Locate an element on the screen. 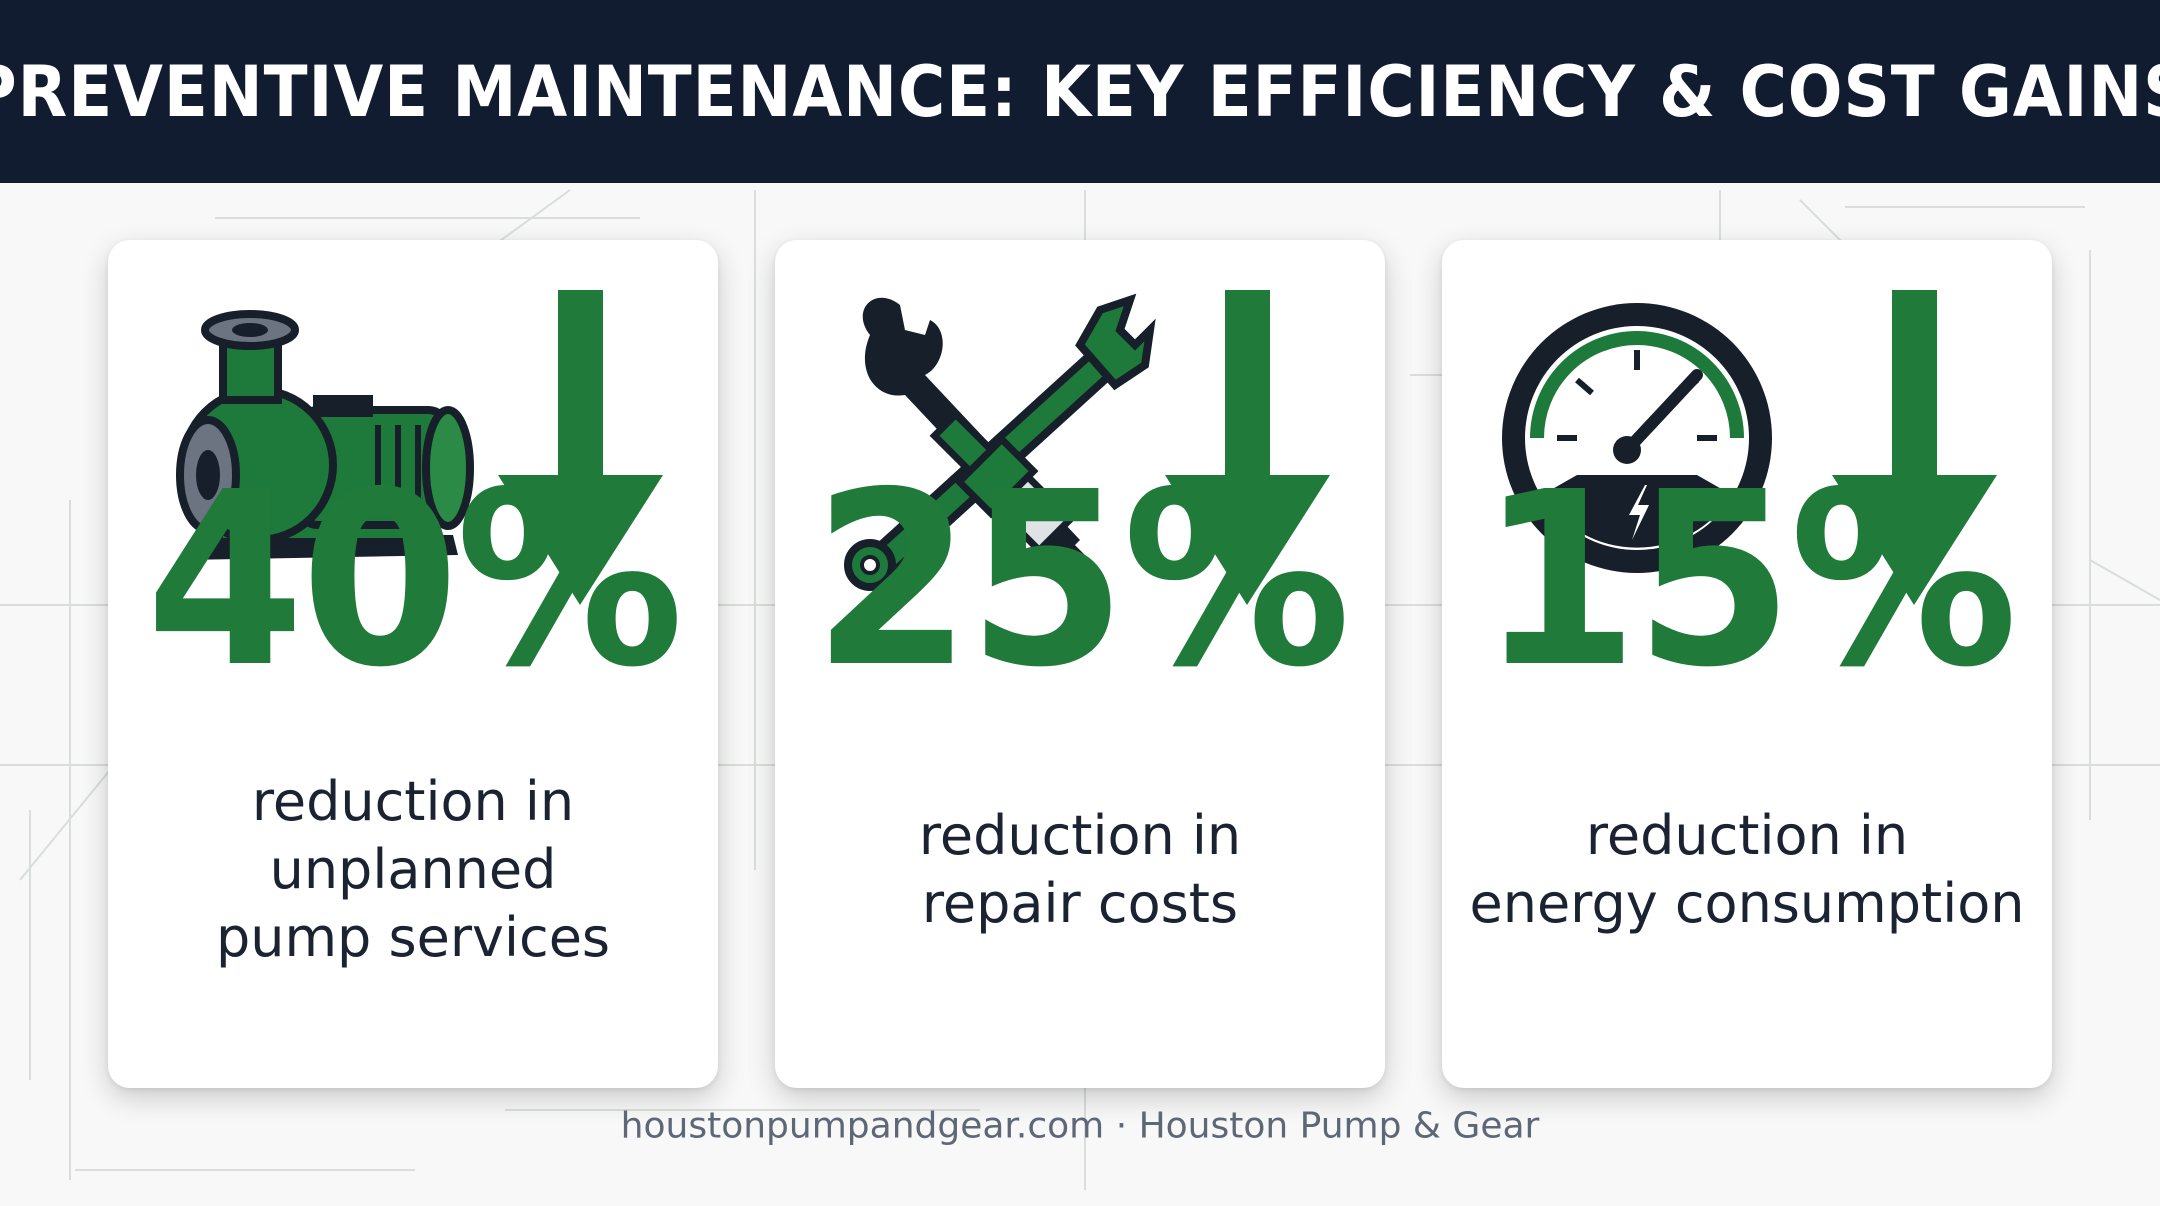 The height and width of the screenshot is (1206, 2160). description-line: repair costs is located at coordinates (1080, 903).